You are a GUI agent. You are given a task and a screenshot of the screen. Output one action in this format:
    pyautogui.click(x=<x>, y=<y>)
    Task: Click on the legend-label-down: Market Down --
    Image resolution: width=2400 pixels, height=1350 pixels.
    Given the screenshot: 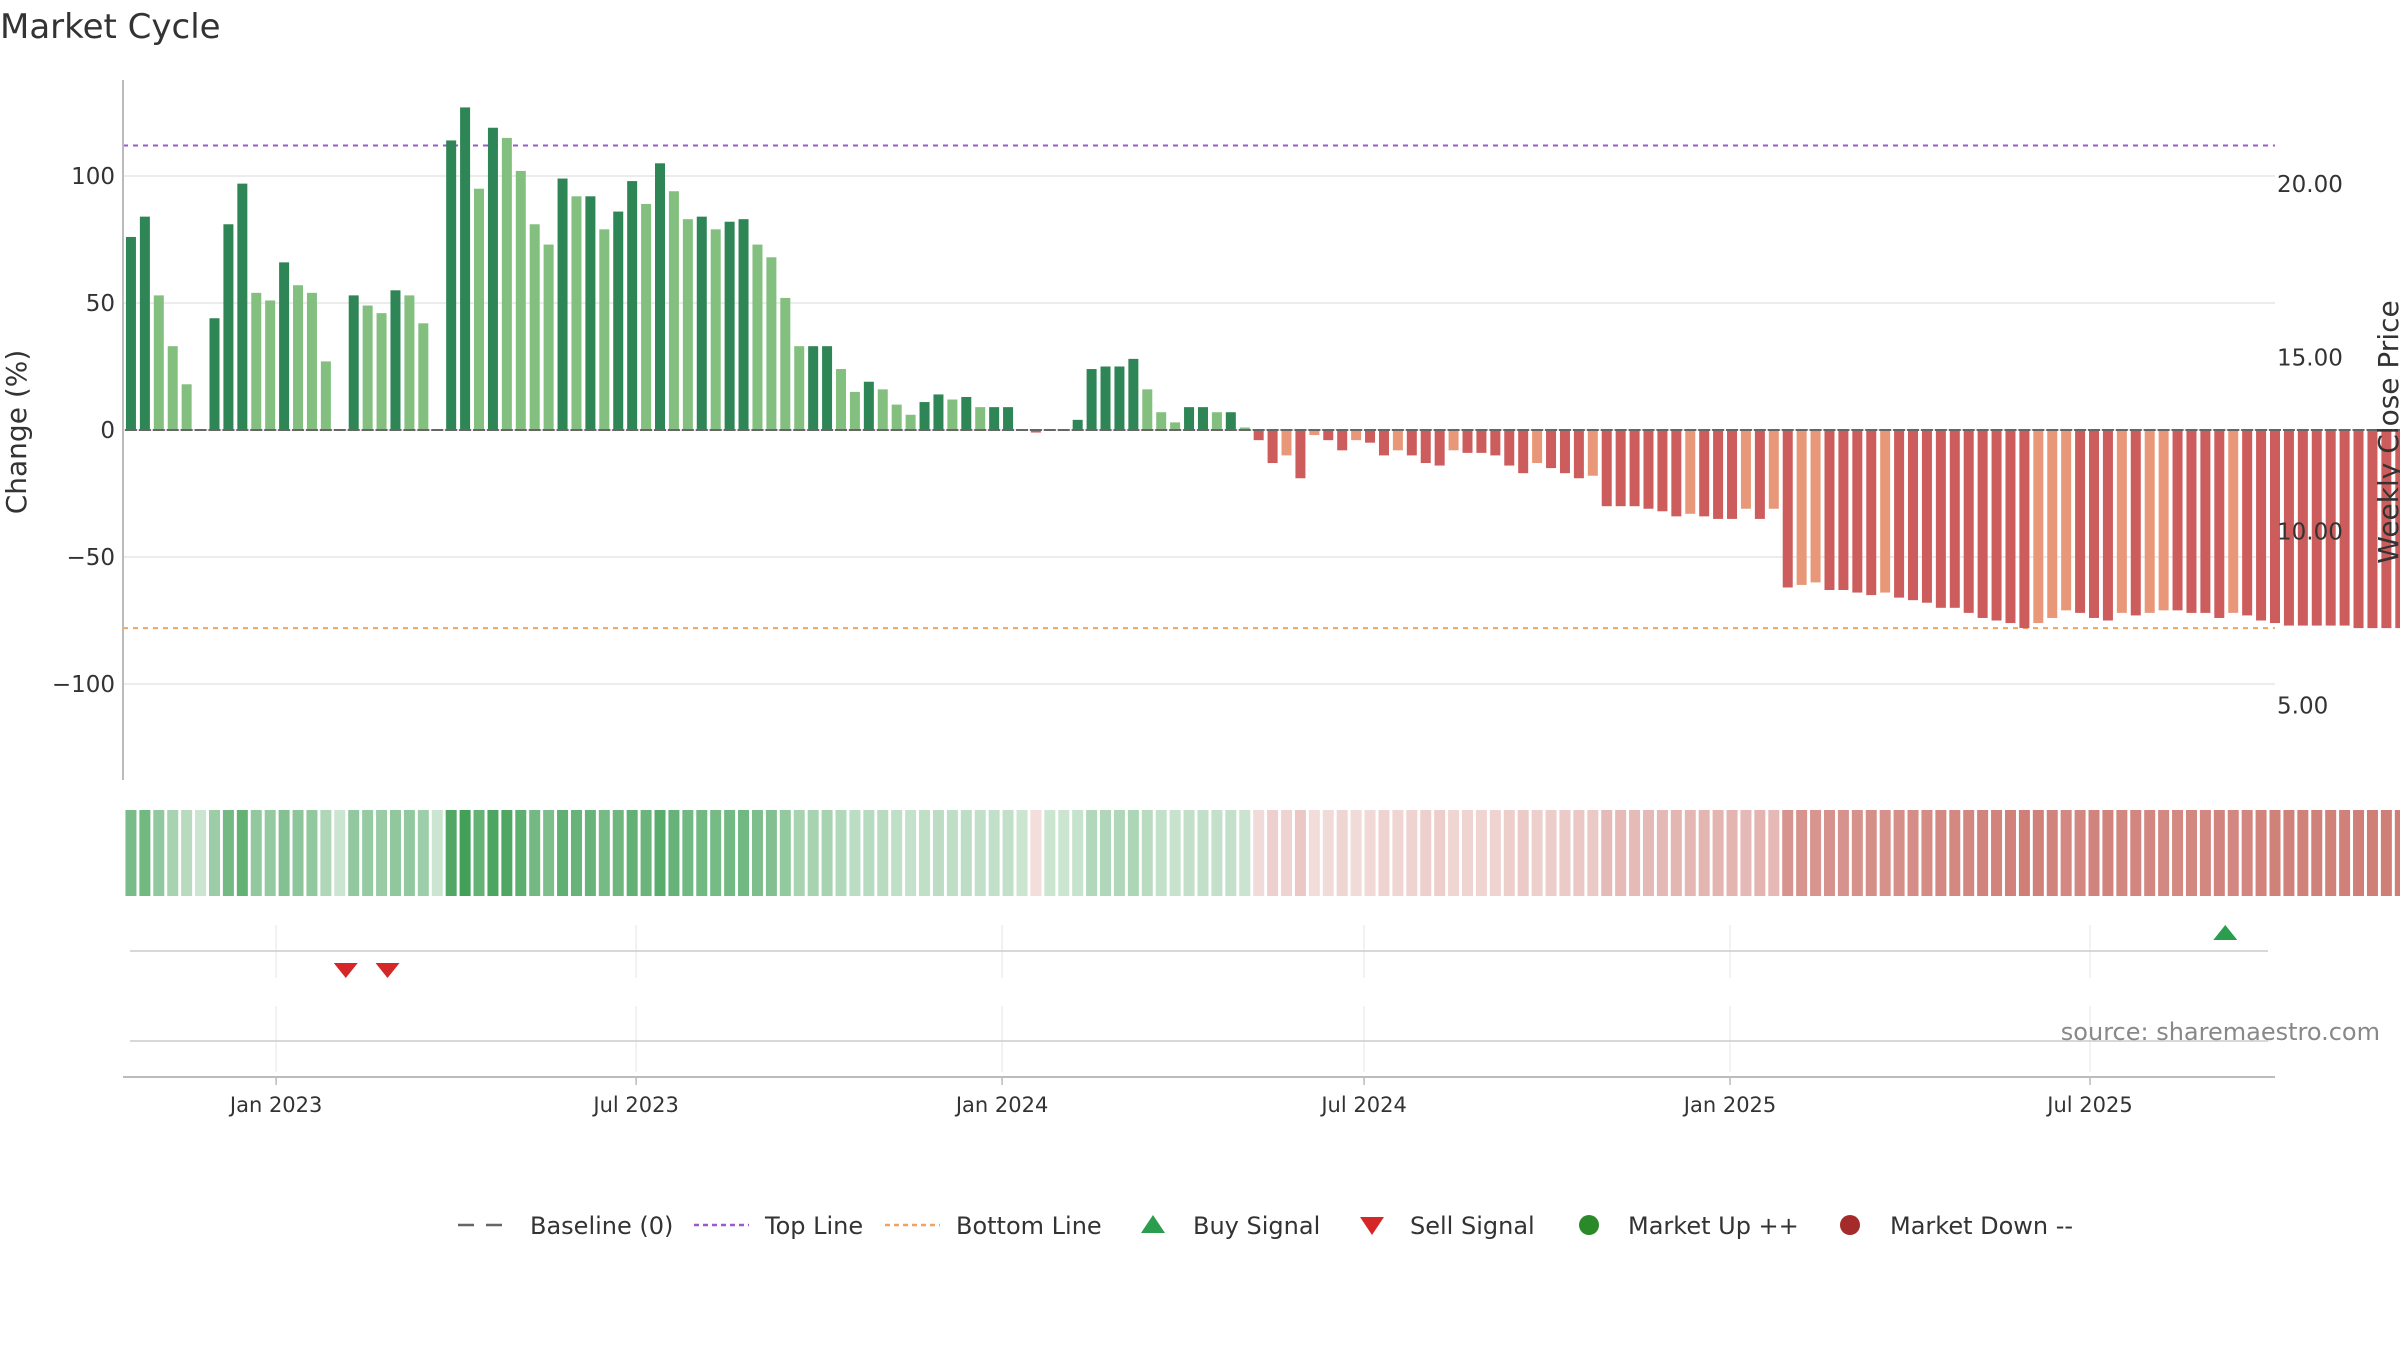 What is the action you would take?
    pyautogui.click(x=1981, y=1226)
    